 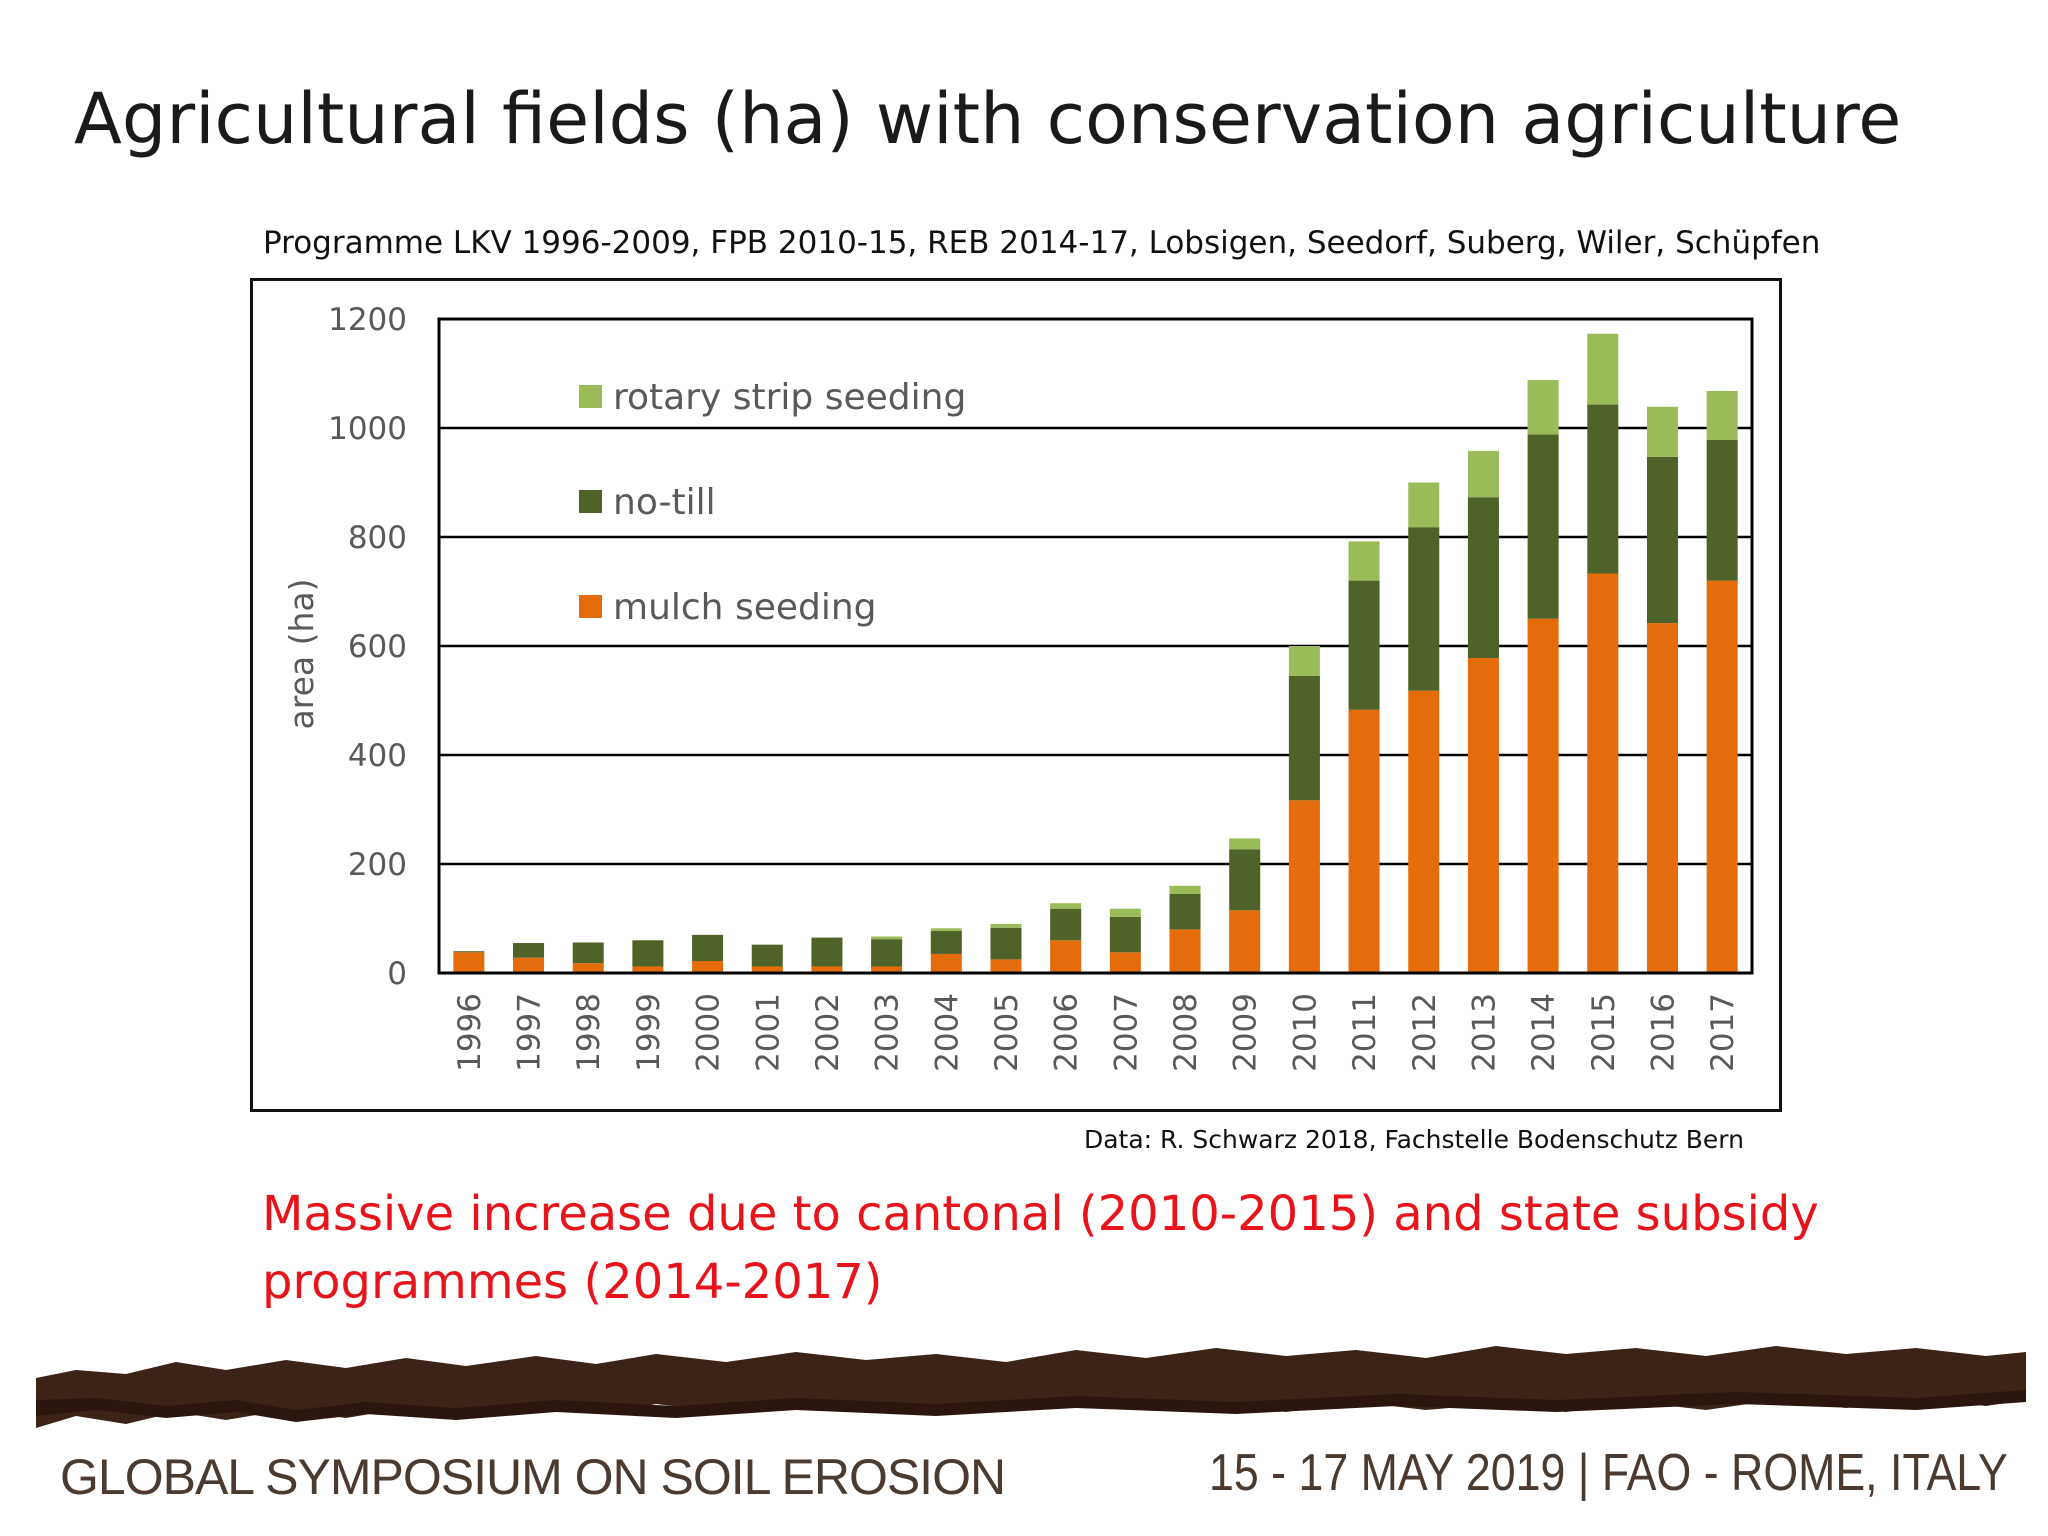 What do you see at coordinates (367, 429) in the screenshot?
I see `y-tick-label: 1000` at bounding box center [367, 429].